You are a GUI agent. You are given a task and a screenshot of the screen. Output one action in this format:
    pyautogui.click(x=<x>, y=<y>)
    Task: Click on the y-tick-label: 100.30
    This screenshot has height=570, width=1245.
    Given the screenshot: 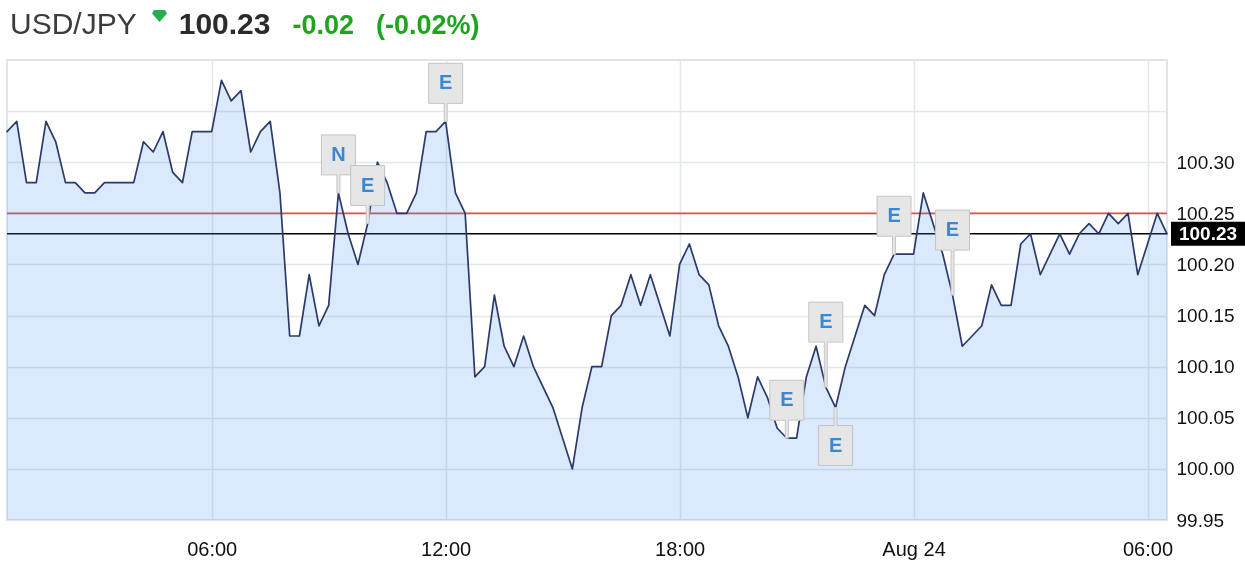 What is the action you would take?
    pyautogui.click(x=1205, y=162)
    